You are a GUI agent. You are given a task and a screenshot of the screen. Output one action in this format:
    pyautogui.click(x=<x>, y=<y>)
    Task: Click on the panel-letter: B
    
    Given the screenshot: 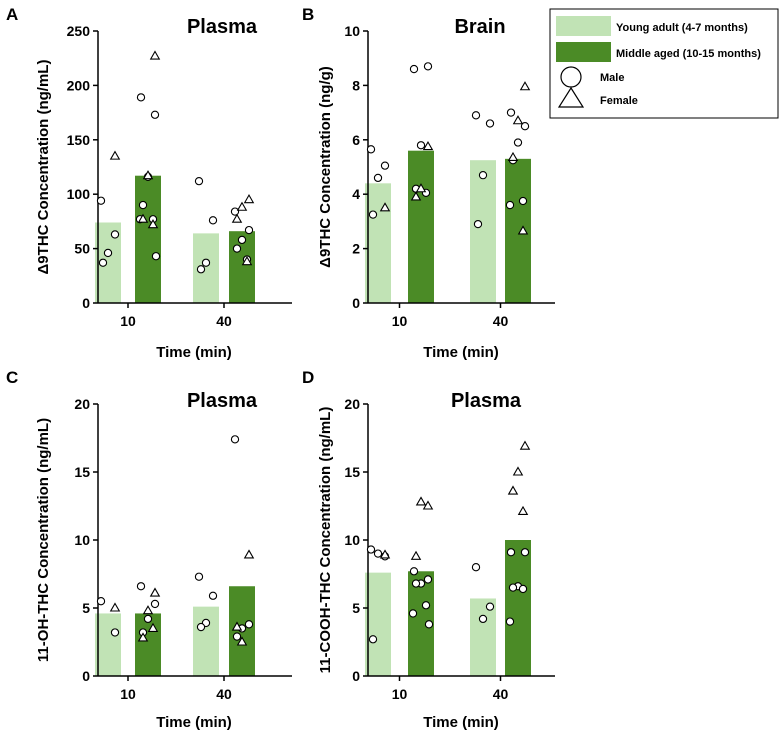 What is the action you would take?
    pyautogui.click(x=308, y=14)
    